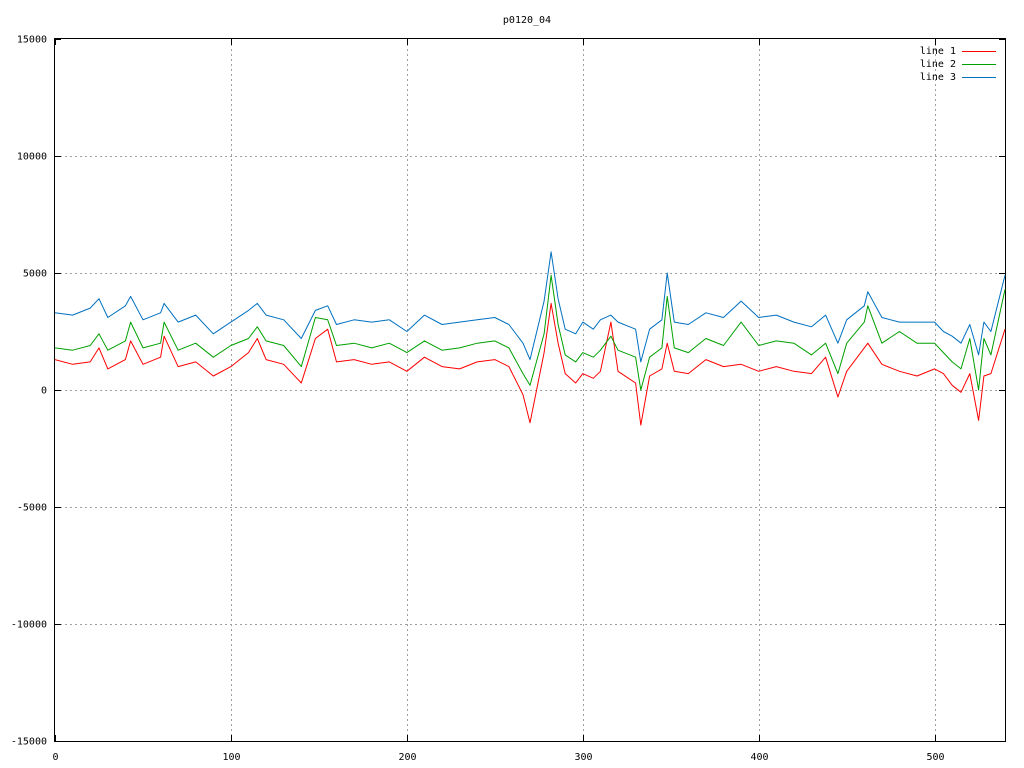  I want to click on y-tick-label: 0, so click(44, 391).